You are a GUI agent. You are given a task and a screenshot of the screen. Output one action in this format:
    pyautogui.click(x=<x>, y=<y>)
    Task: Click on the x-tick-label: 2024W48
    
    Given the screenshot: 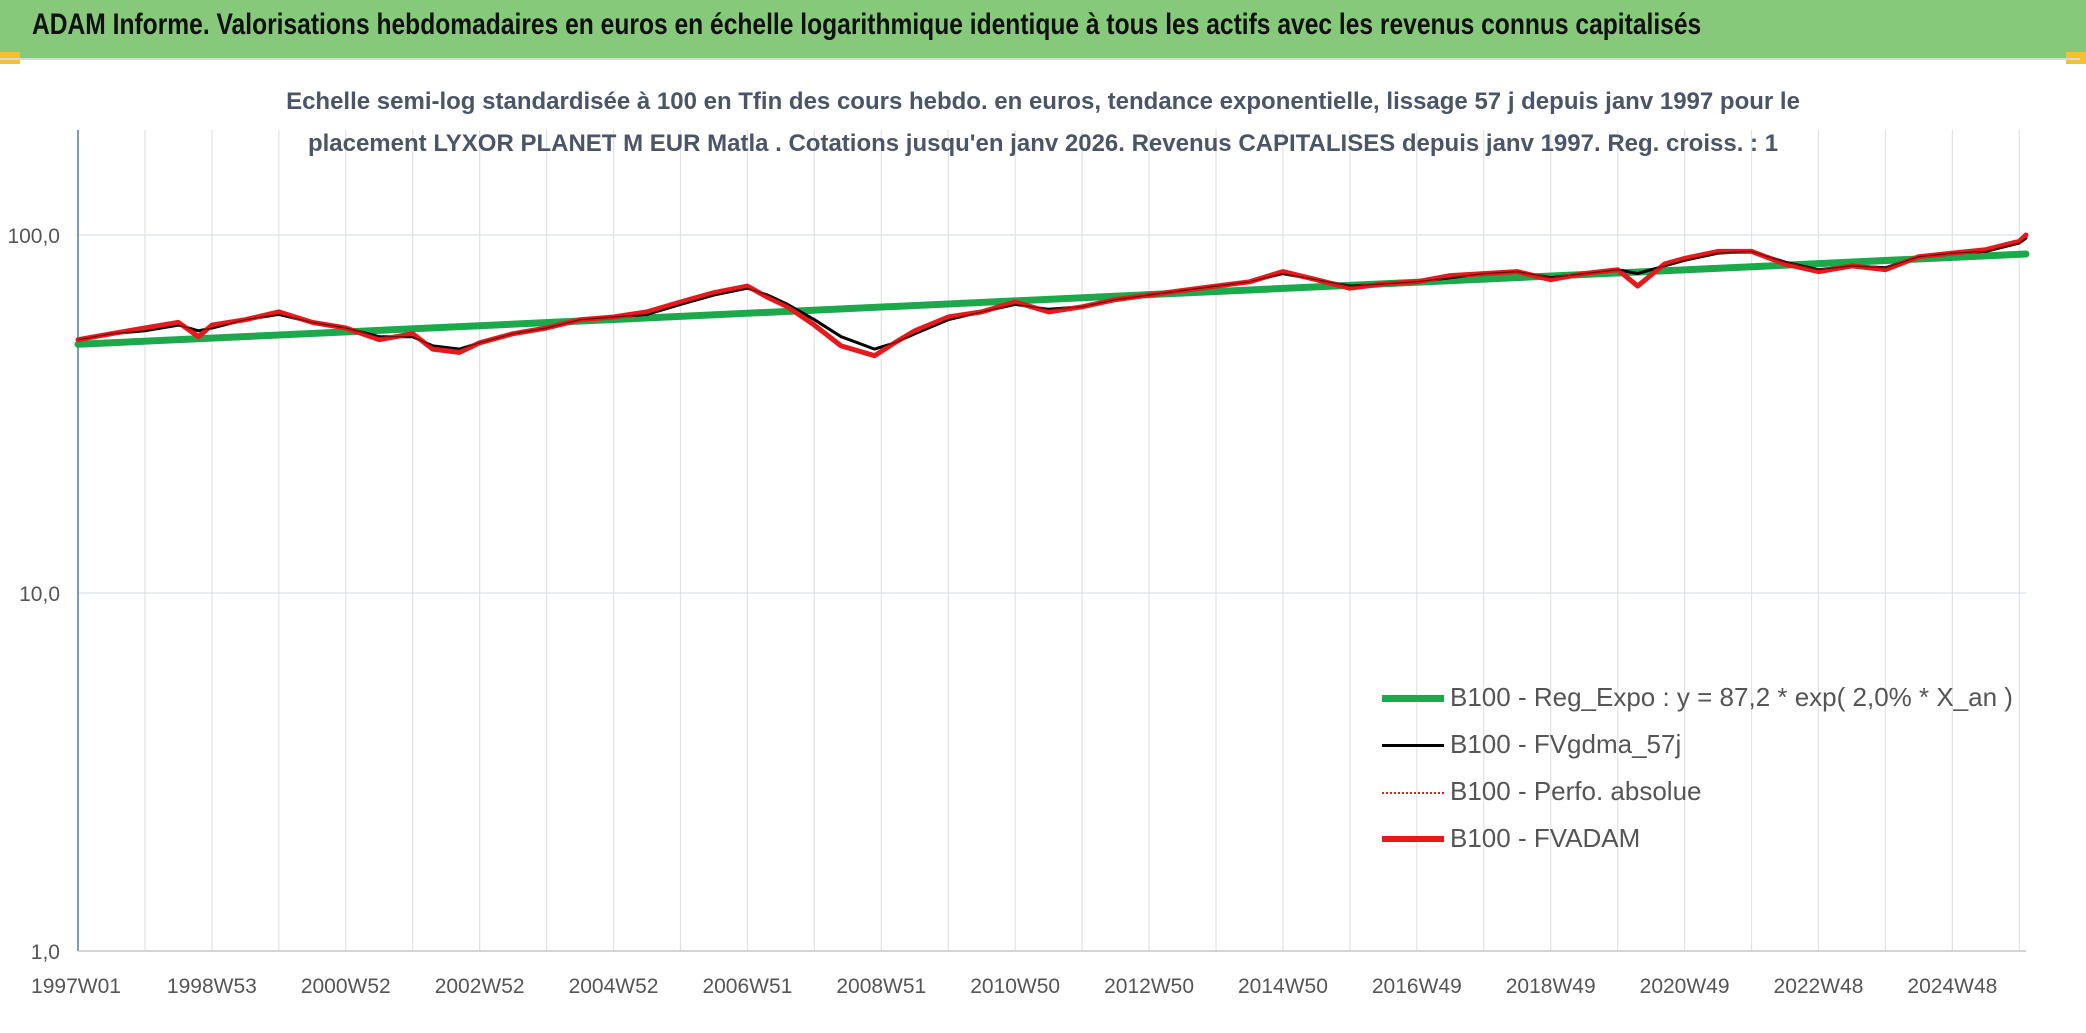 What is the action you would take?
    pyautogui.click(x=1952, y=986)
    